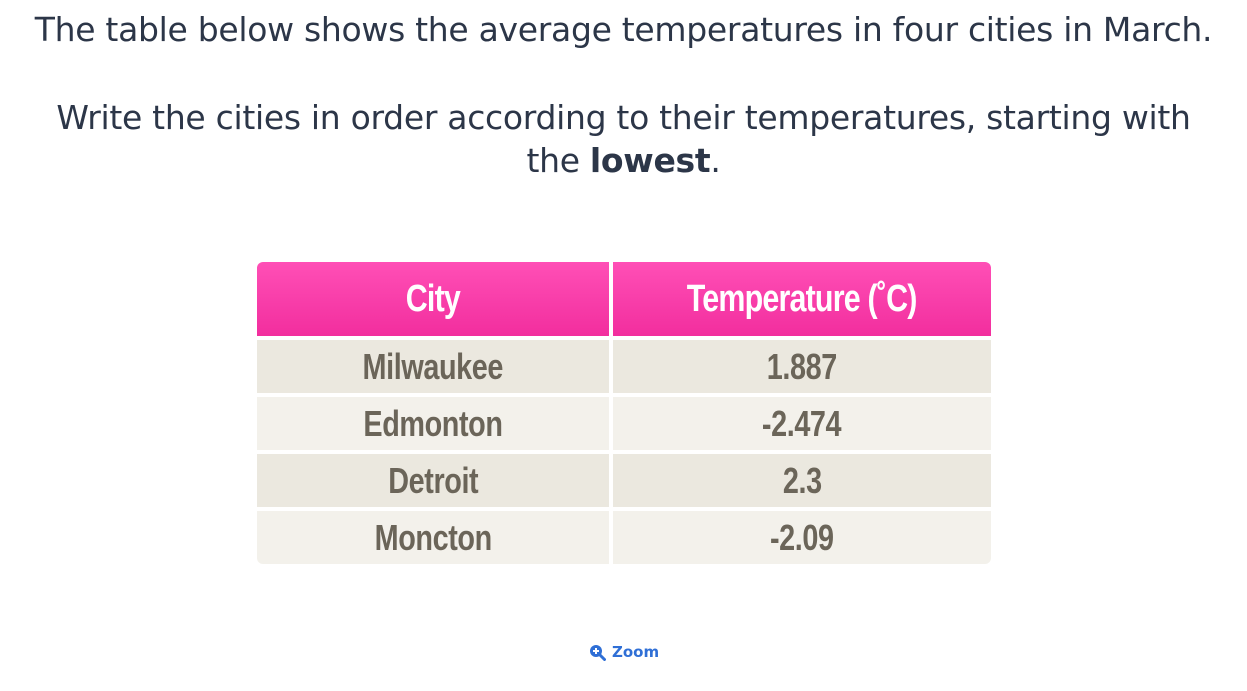 Image resolution: width=1247 pixels, height=691 pixels. What do you see at coordinates (597, 652) in the screenshot?
I see `zoom-in-icon` at bounding box center [597, 652].